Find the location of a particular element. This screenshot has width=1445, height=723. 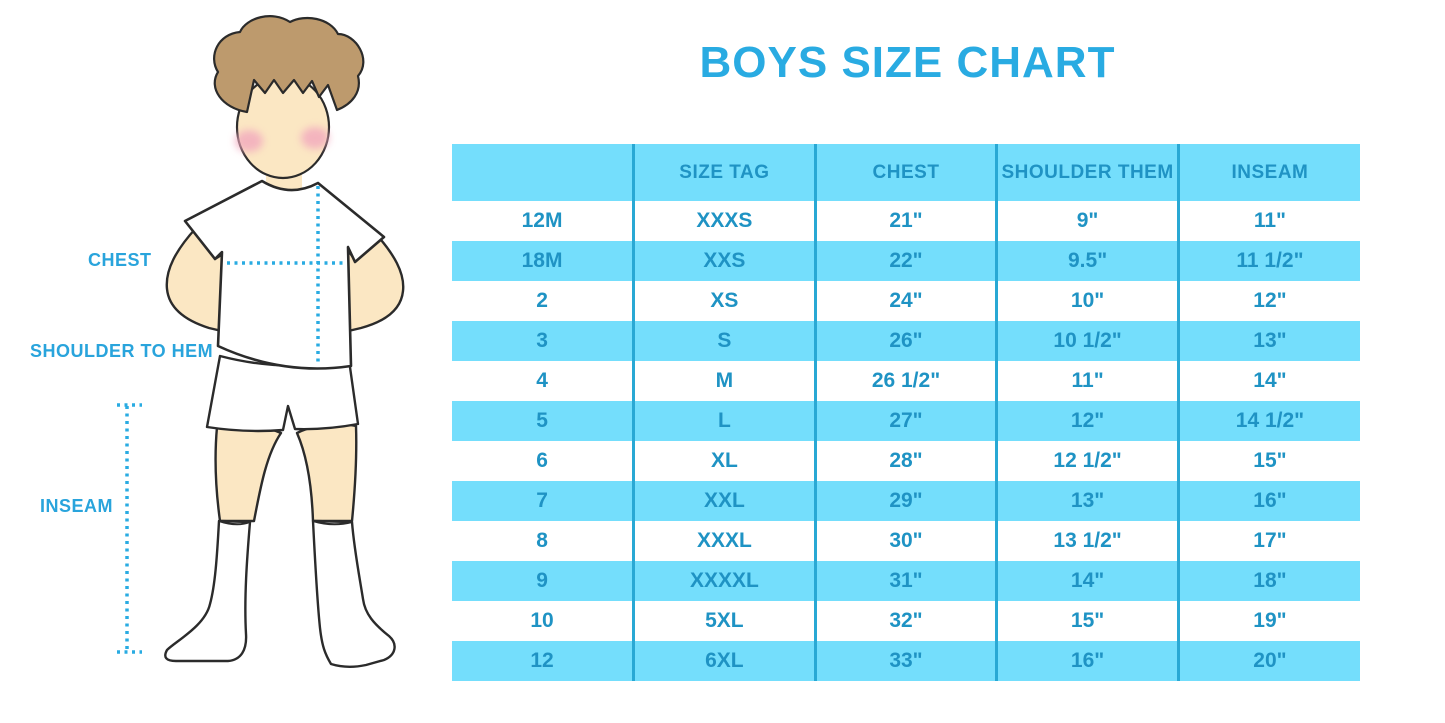

size-cell: 6 is located at coordinates (543, 461).